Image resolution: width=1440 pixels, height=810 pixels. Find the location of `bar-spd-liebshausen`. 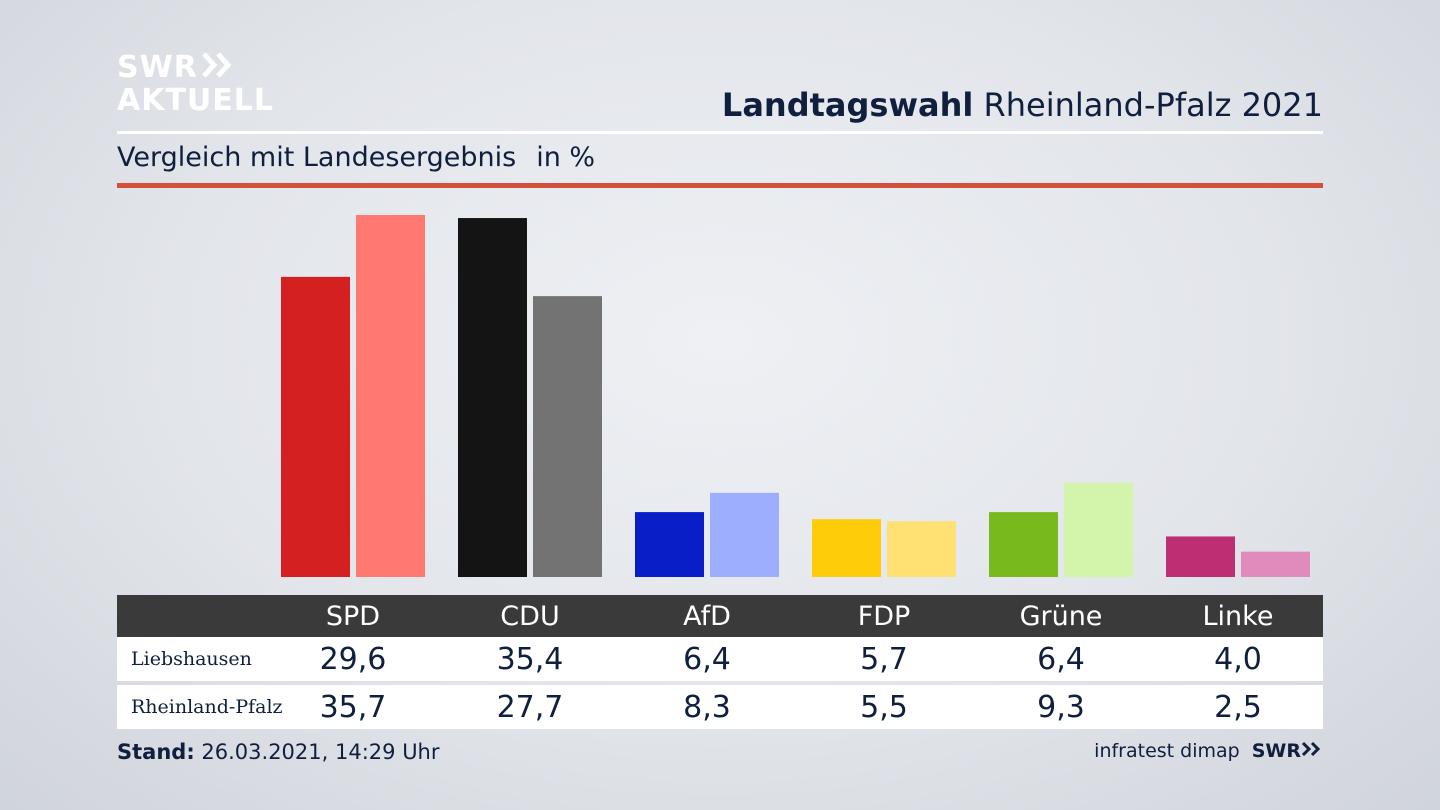

bar-spd-liebshausen is located at coordinates (315, 426).